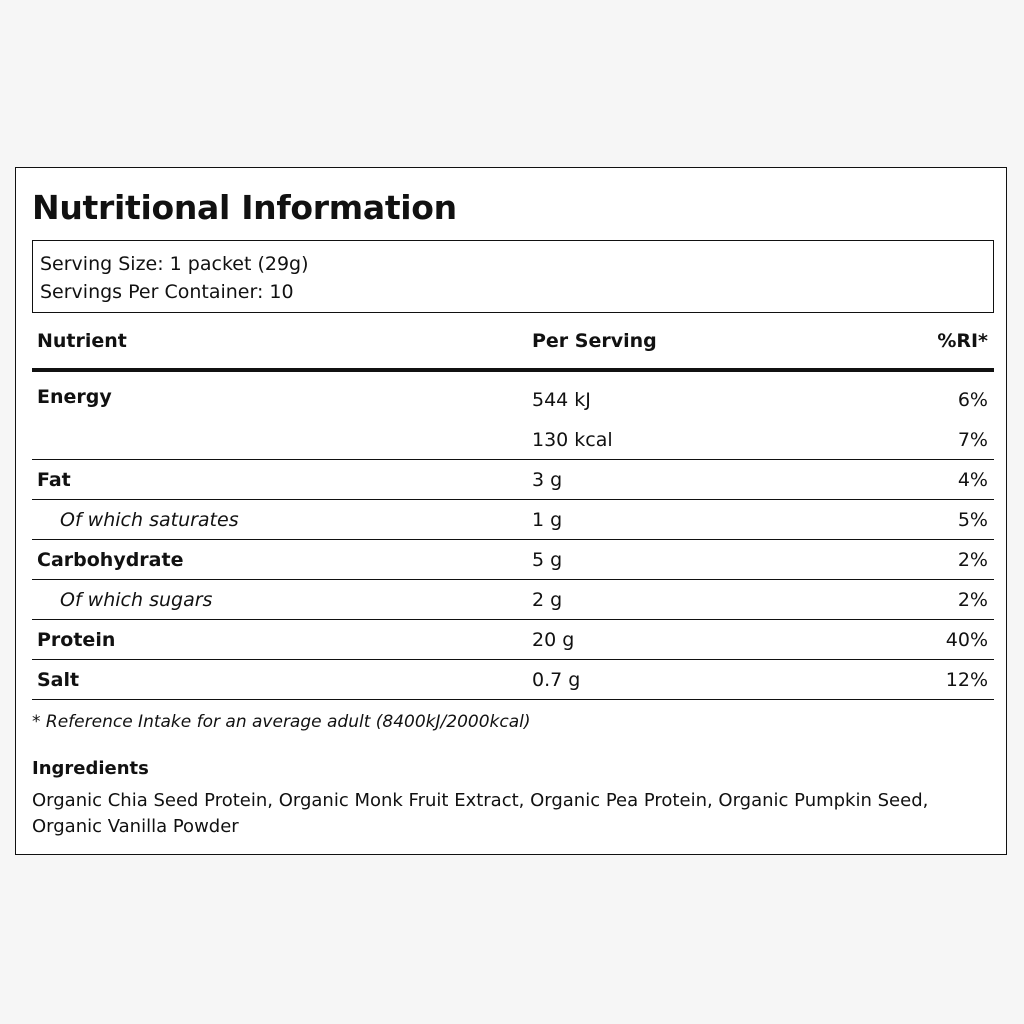 The image size is (1024, 1024). I want to click on table-header: Nutrient Per Serving %RI*, so click(513, 343).